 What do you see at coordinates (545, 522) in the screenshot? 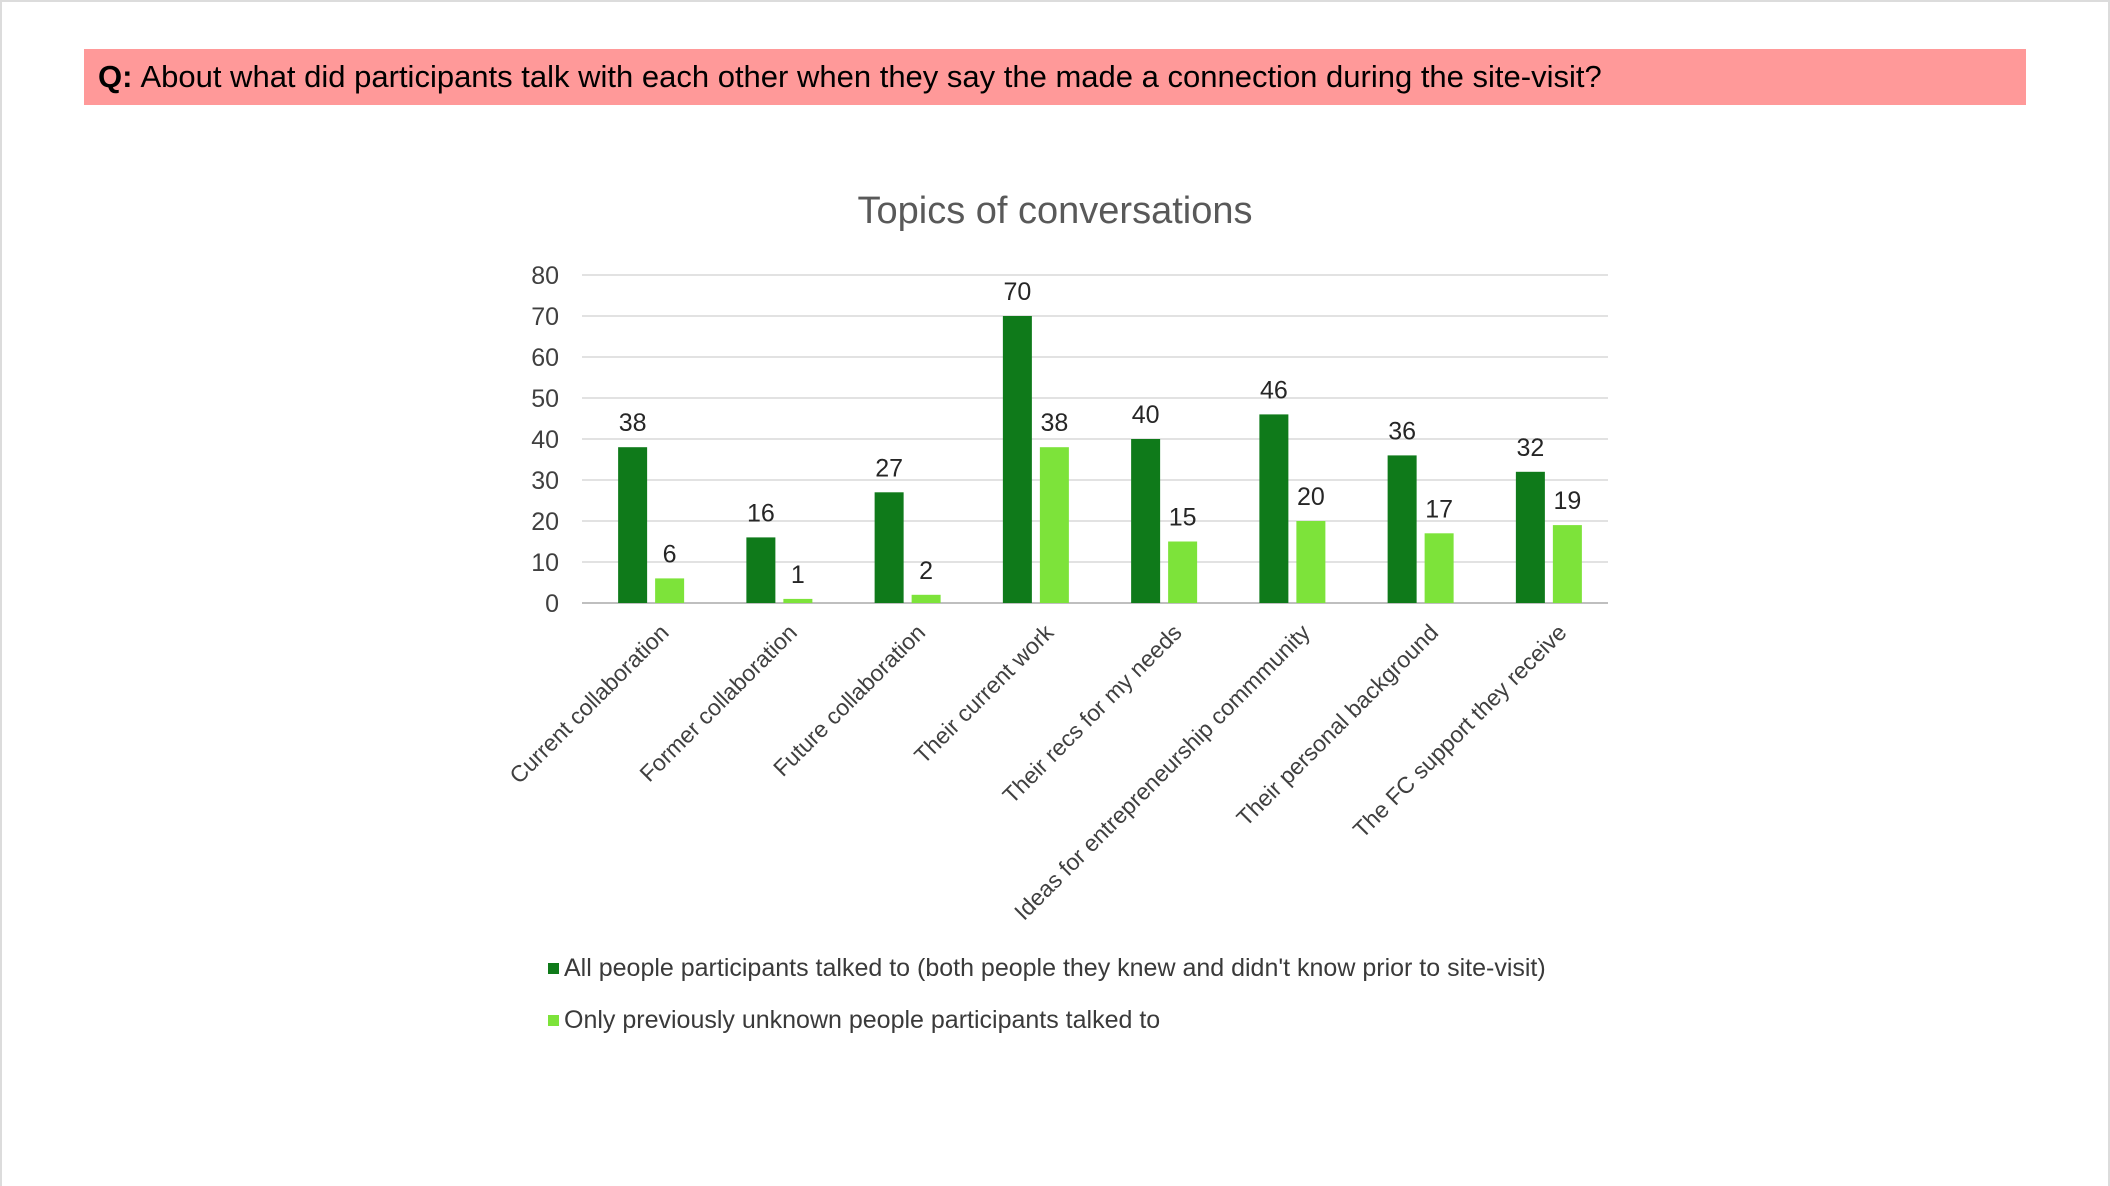
I see `y-tick-label: 20` at bounding box center [545, 522].